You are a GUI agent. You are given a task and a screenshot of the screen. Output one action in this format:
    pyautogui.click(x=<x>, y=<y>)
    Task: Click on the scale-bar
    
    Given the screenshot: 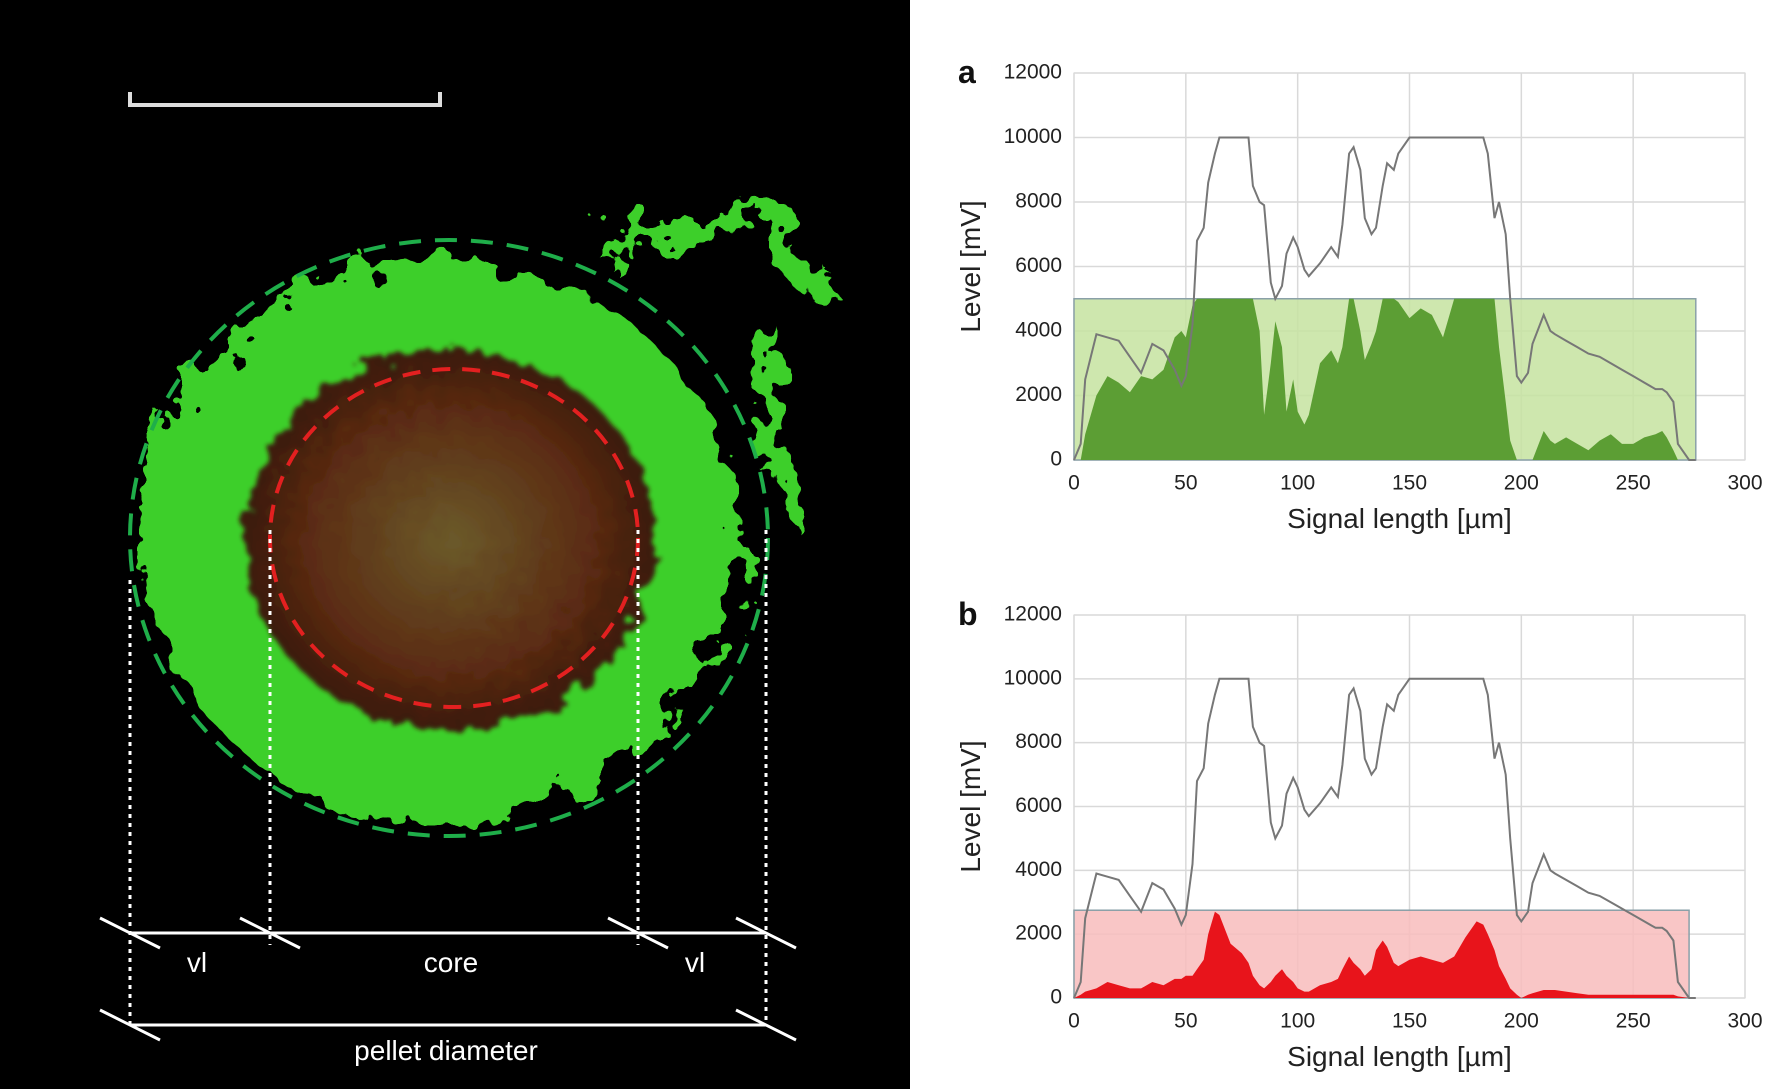 What is the action you would take?
    pyautogui.click(x=285, y=99)
    